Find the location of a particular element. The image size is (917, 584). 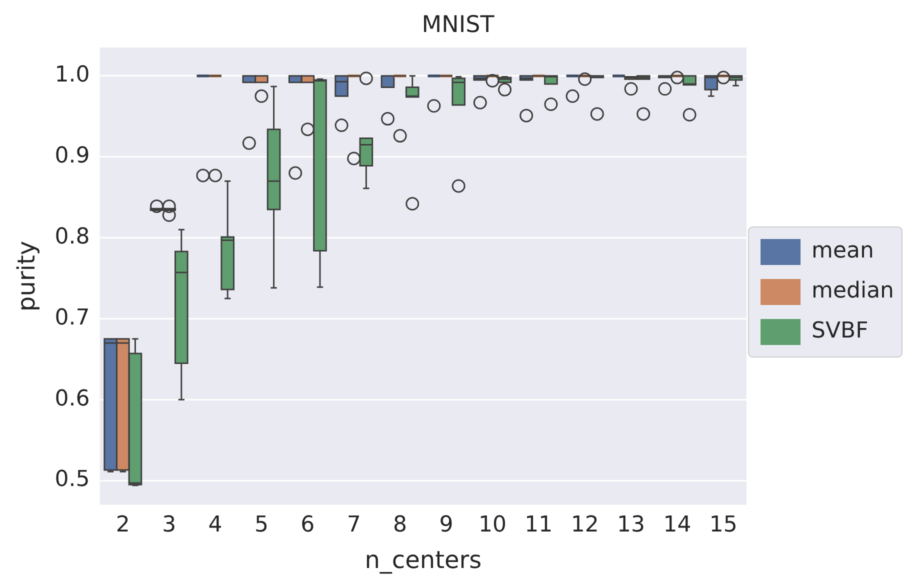

y-tick-label: 1.0 is located at coordinates (72, 75).